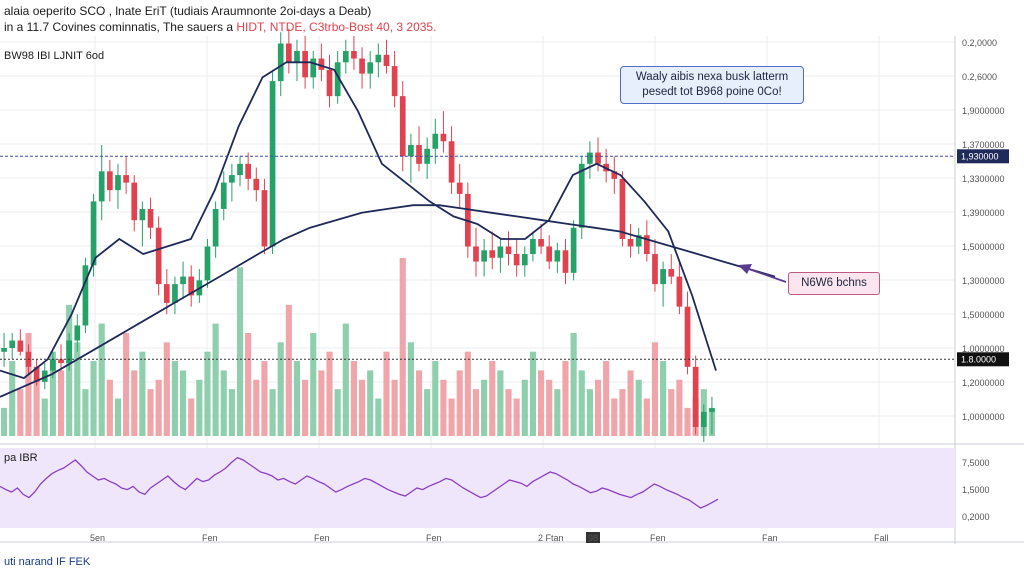 Image resolution: width=1024 pixels, height=576 pixels. Describe the element at coordinates (47, 562) in the screenshot. I see `chart-footer: uti narand IF FEK` at that location.